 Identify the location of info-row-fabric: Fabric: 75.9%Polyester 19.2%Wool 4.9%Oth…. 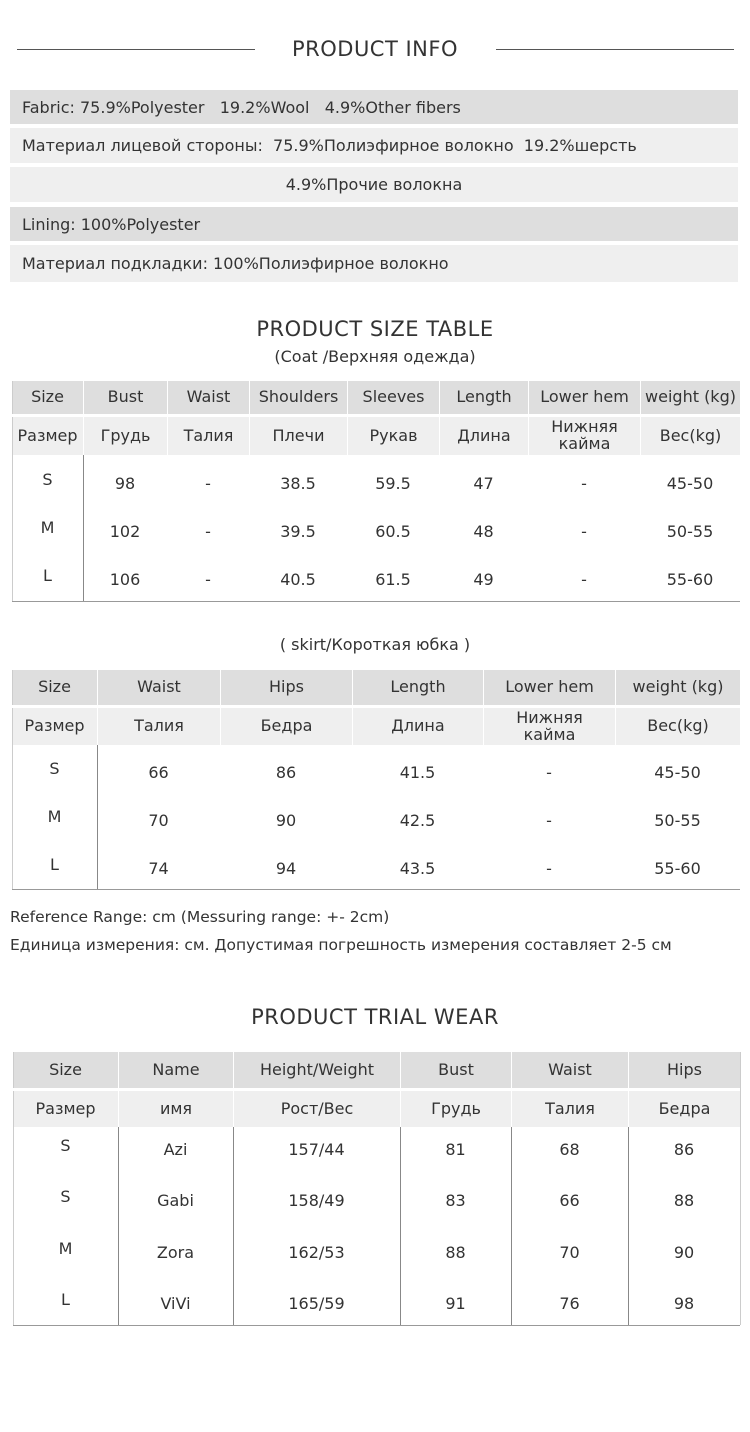
(374, 107).